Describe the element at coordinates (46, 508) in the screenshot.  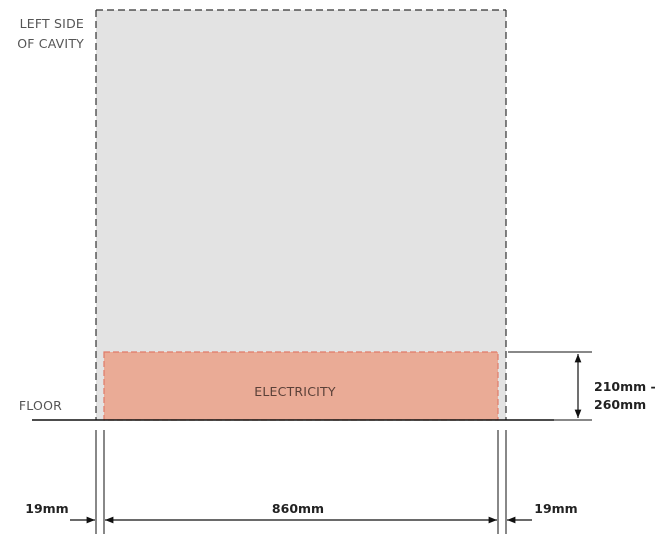
I see `left-gap-label: 19mm` at that location.